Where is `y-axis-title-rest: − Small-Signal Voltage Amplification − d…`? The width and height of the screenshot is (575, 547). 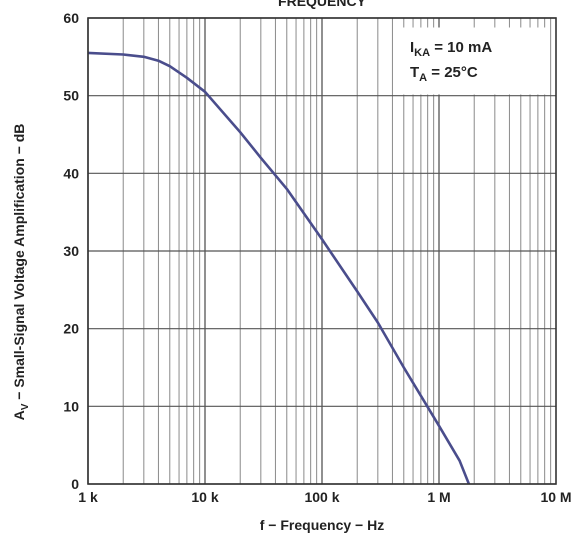 y-axis-title-rest: − Small-Signal Voltage Amplification − d… is located at coordinates (19, 264).